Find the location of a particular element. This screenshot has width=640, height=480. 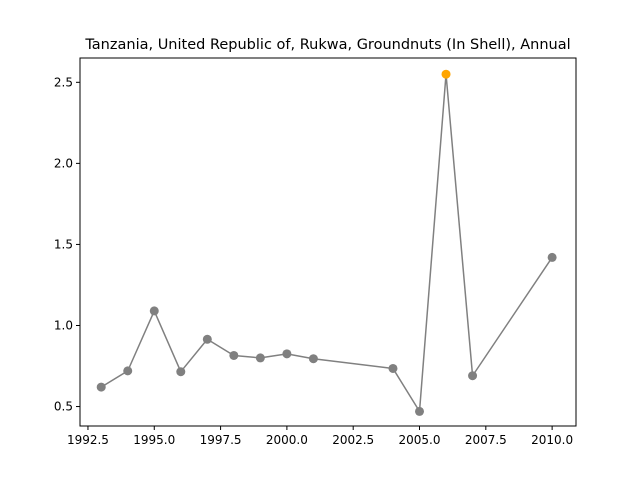

x-tick-label: 1995.0 is located at coordinates (154, 440).